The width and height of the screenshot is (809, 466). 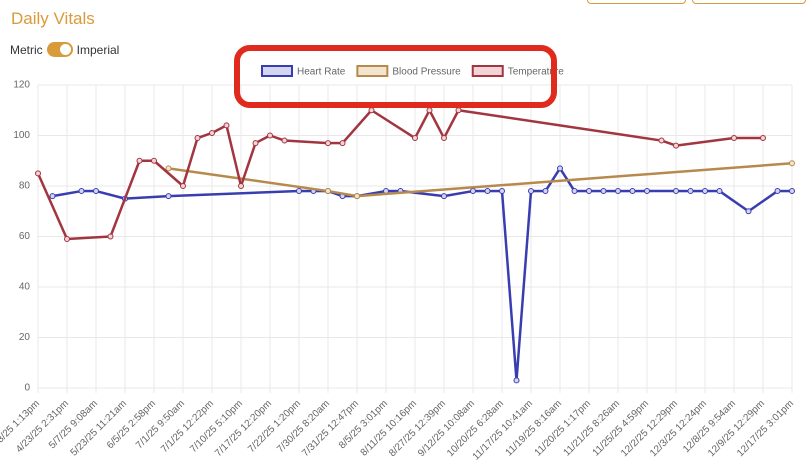 I want to click on highlight-box, so click(x=395, y=76).